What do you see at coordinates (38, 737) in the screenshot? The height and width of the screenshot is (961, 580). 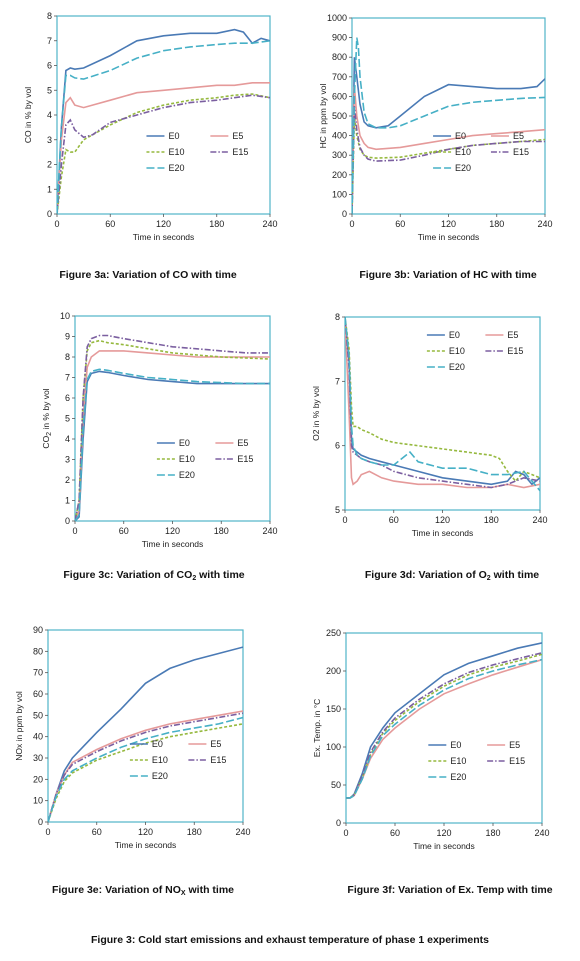 I see `y-tick-label: 40` at bounding box center [38, 737].